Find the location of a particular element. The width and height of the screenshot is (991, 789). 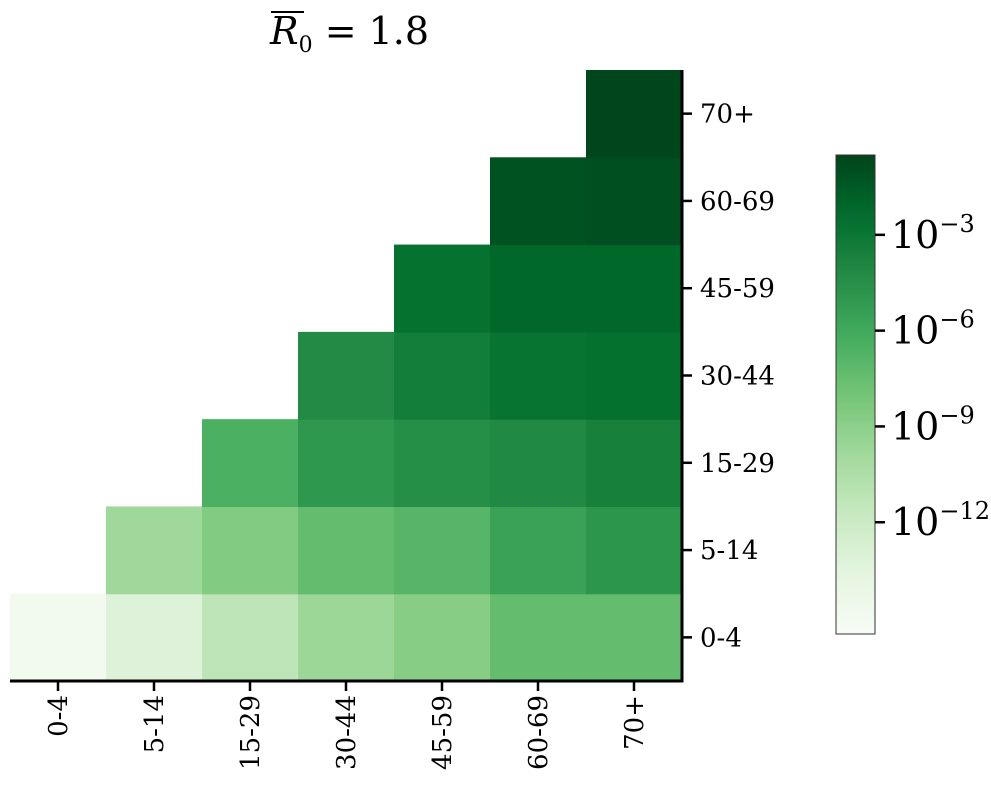

heatmap-cell-5-14-70+ is located at coordinates (634, 550).